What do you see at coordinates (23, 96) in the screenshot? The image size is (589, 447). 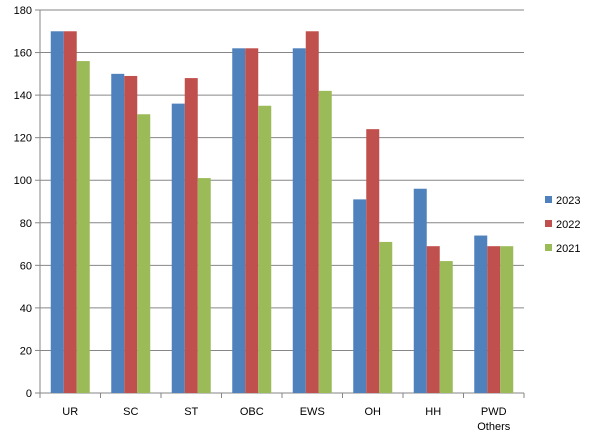 I see `y-tick-label: 140` at bounding box center [23, 96].